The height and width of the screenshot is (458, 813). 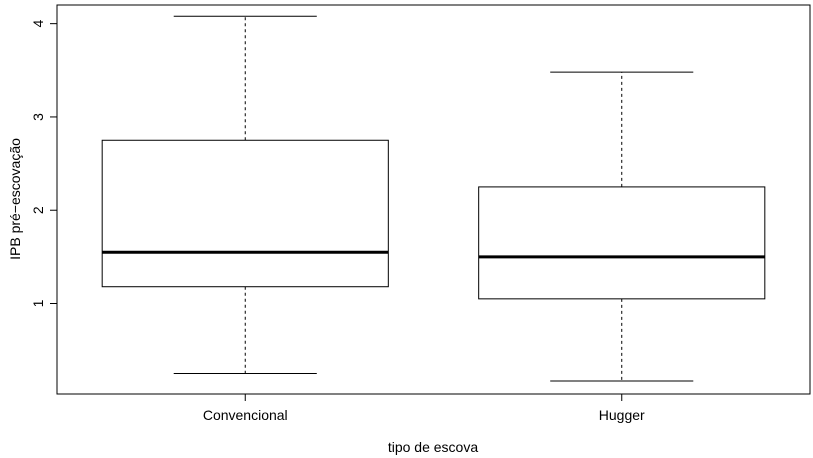 What do you see at coordinates (15, 199) in the screenshot?
I see `y-axis-label: IPB pré−escovação` at bounding box center [15, 199].